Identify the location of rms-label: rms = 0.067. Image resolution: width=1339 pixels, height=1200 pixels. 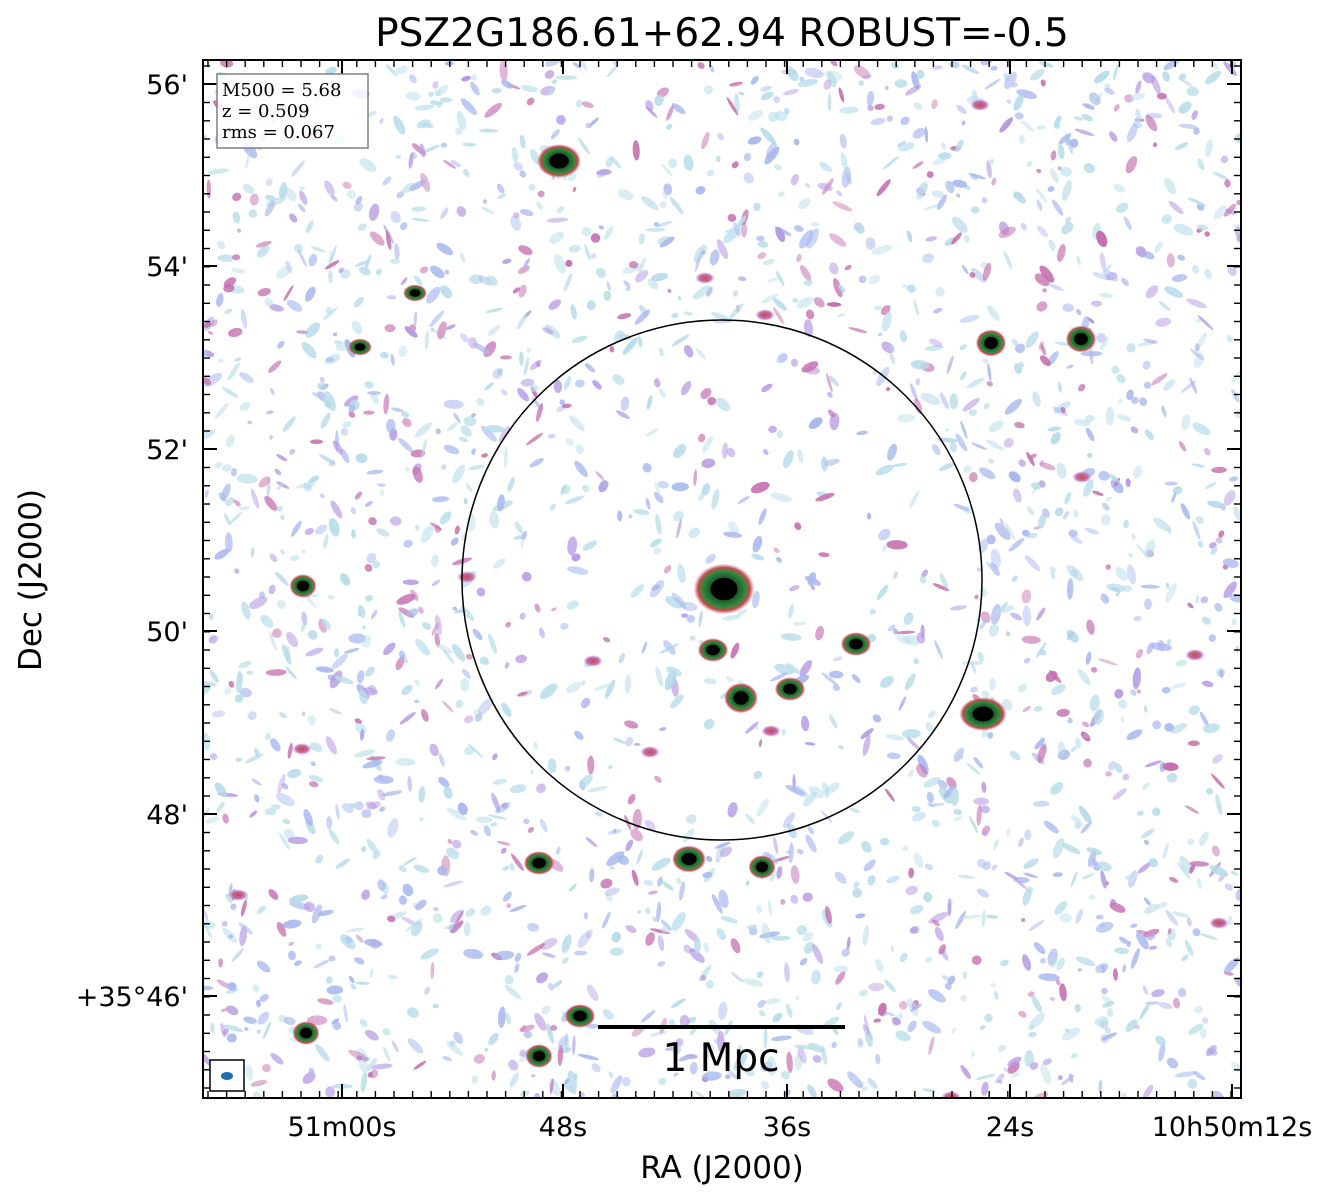
(278, 132).